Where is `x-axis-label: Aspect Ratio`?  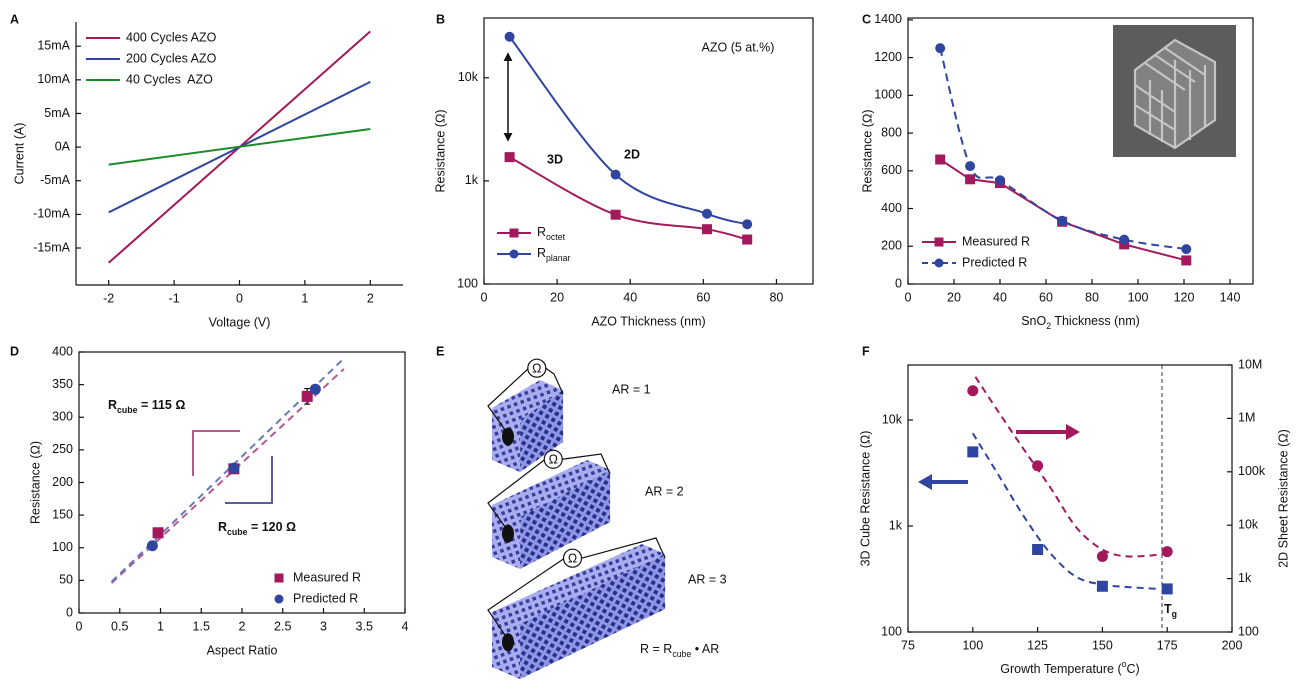 x-axis-label: Aspect Ratio is located at coordinates (242, 650).